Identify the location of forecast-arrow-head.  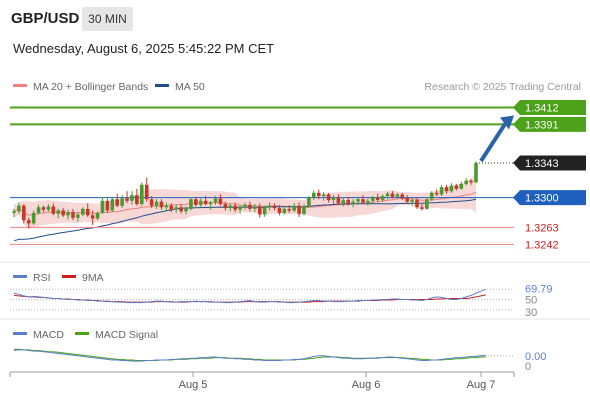
(507, 122).